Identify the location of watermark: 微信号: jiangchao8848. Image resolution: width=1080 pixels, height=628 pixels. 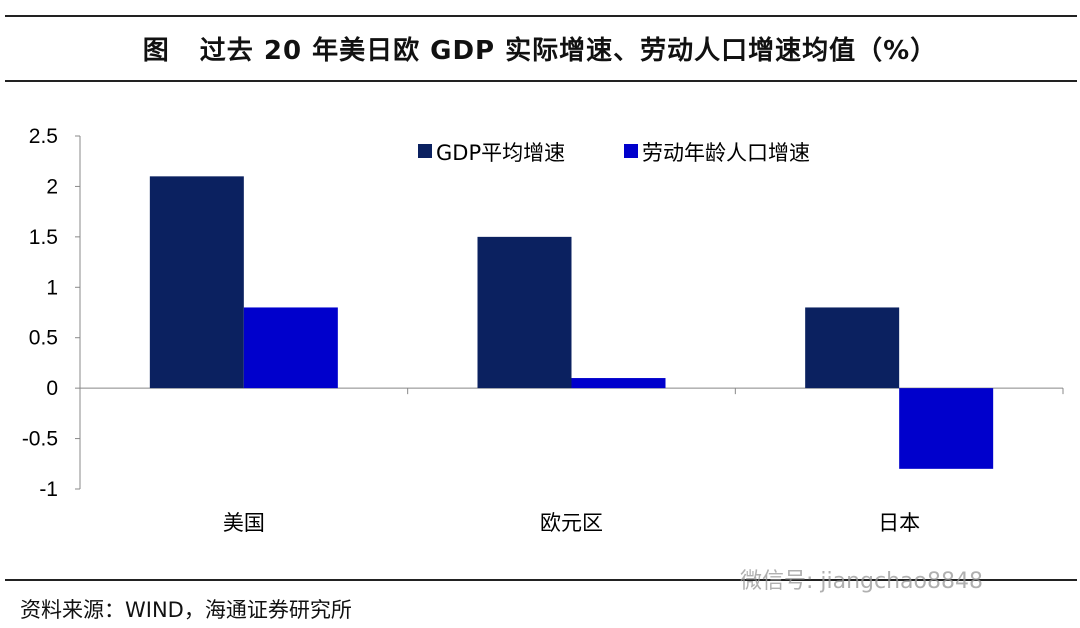
(861, 581).